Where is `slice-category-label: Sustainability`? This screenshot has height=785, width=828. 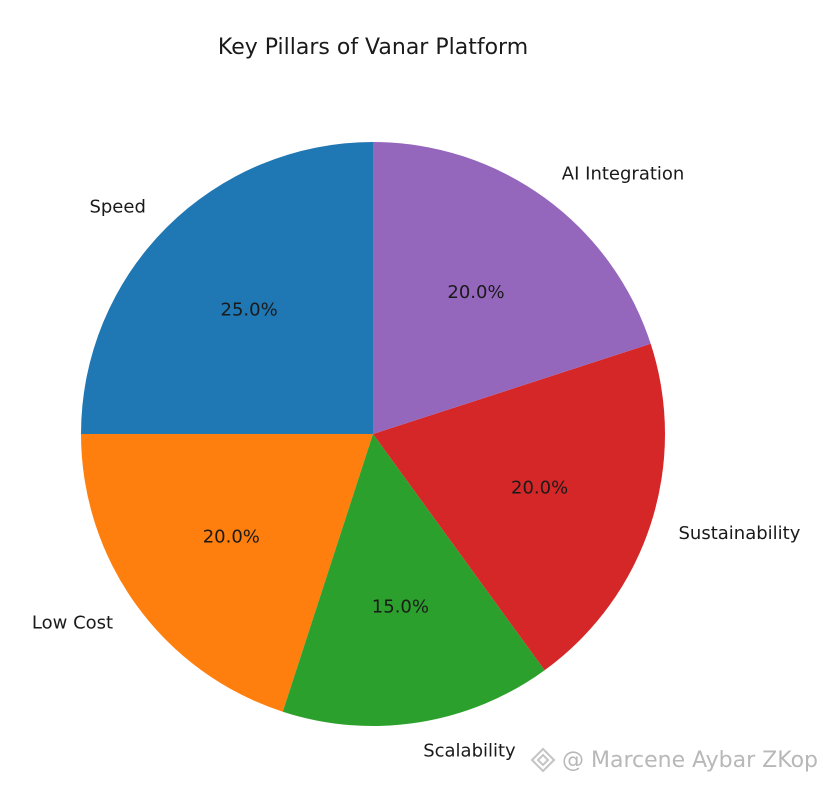 slice-category-label: Sustainability is located at coordinates (740, 533).